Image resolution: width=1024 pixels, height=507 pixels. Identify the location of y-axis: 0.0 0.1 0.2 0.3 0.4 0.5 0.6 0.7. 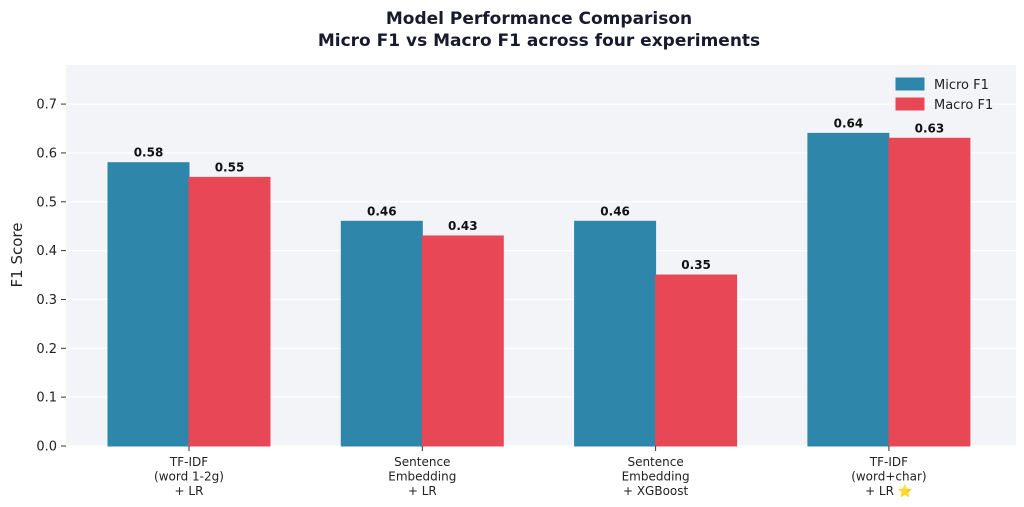
(51, 276).